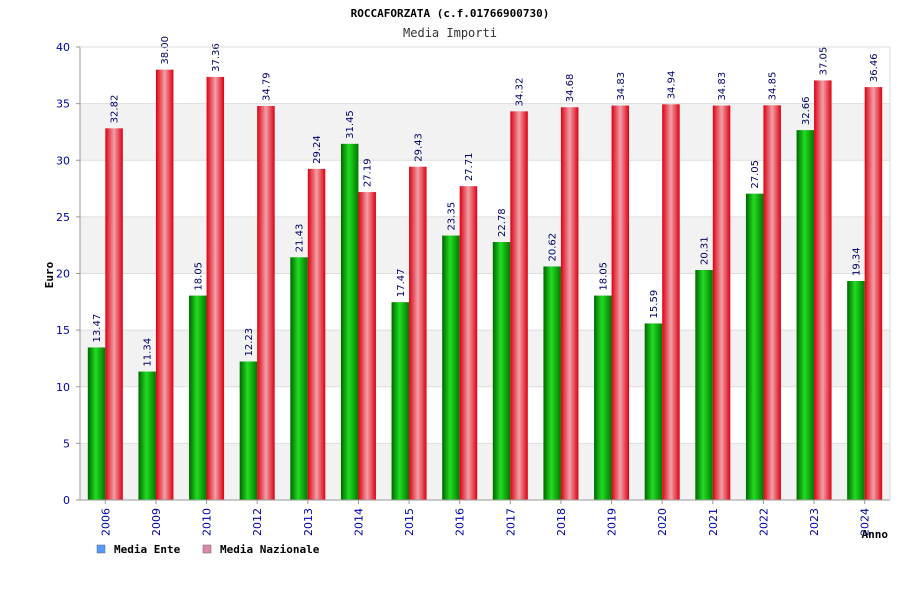 Image resolution: width=900 pixels, height=600 pixels. Describe the element at coordinates (561, 522) in the screenshot. I see `x-tick-label: 2018` at that location.